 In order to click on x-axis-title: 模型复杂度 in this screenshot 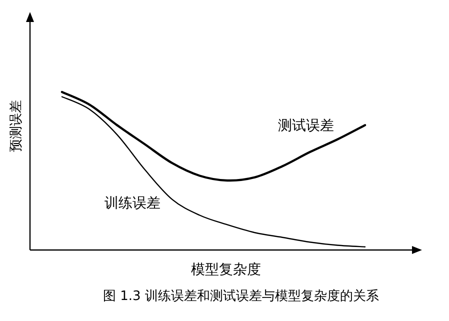, I will do `click(226, 270)`.